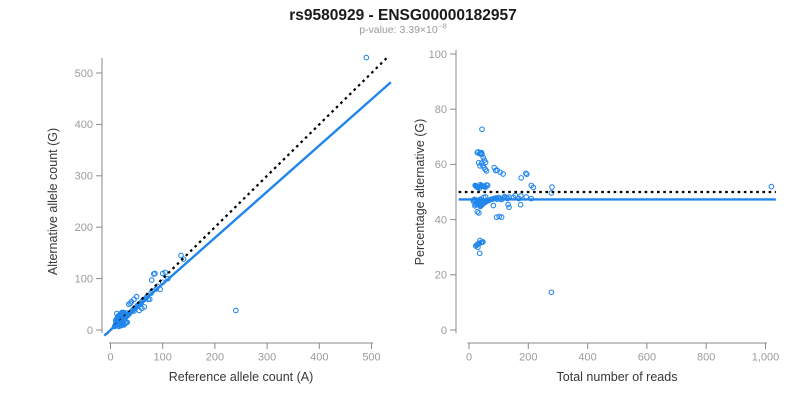 The width and height of the screenshot is (800, 400). I want to click on x-tick-label: 300, so click(267, 358).